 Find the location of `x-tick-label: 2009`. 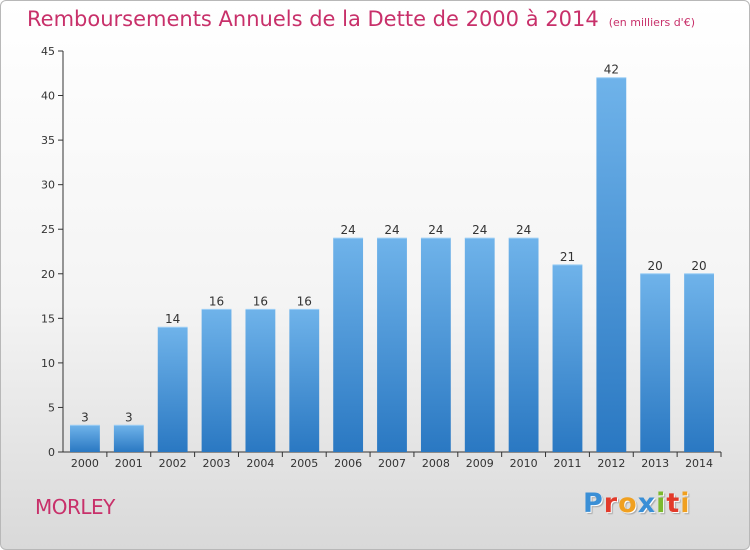

x-tick-label: 2009 is located at coordinates (480, 463).